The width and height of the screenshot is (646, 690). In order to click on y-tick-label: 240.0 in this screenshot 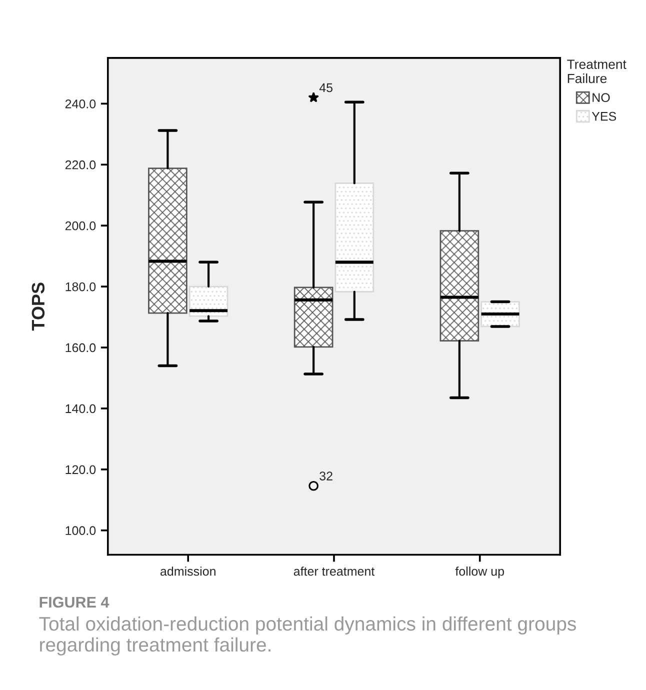, I will do `click(80, 103)`.